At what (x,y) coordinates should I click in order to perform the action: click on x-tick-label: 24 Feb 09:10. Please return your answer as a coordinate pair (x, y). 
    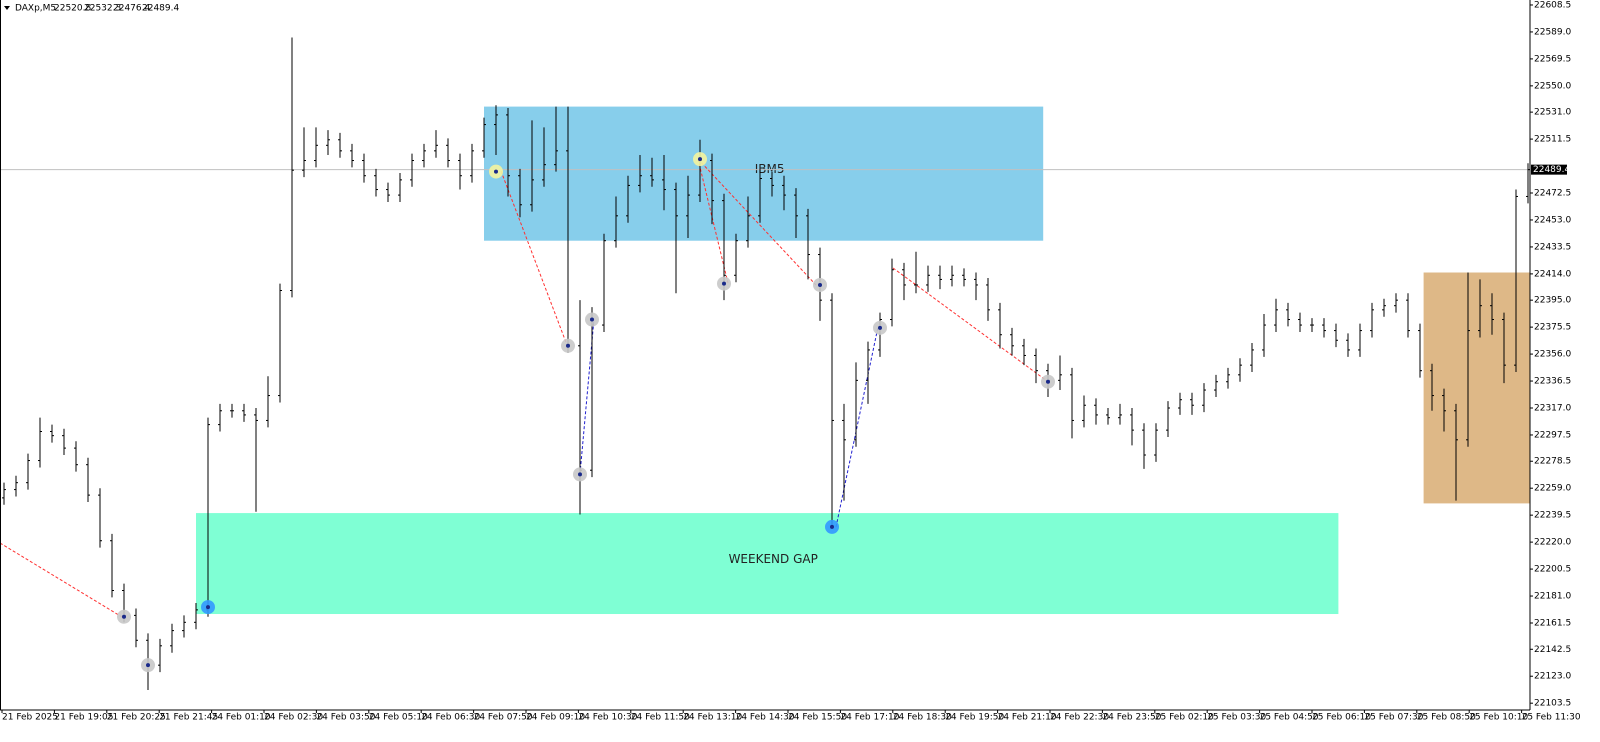
    Looking at the image, I should click on (555, 718).